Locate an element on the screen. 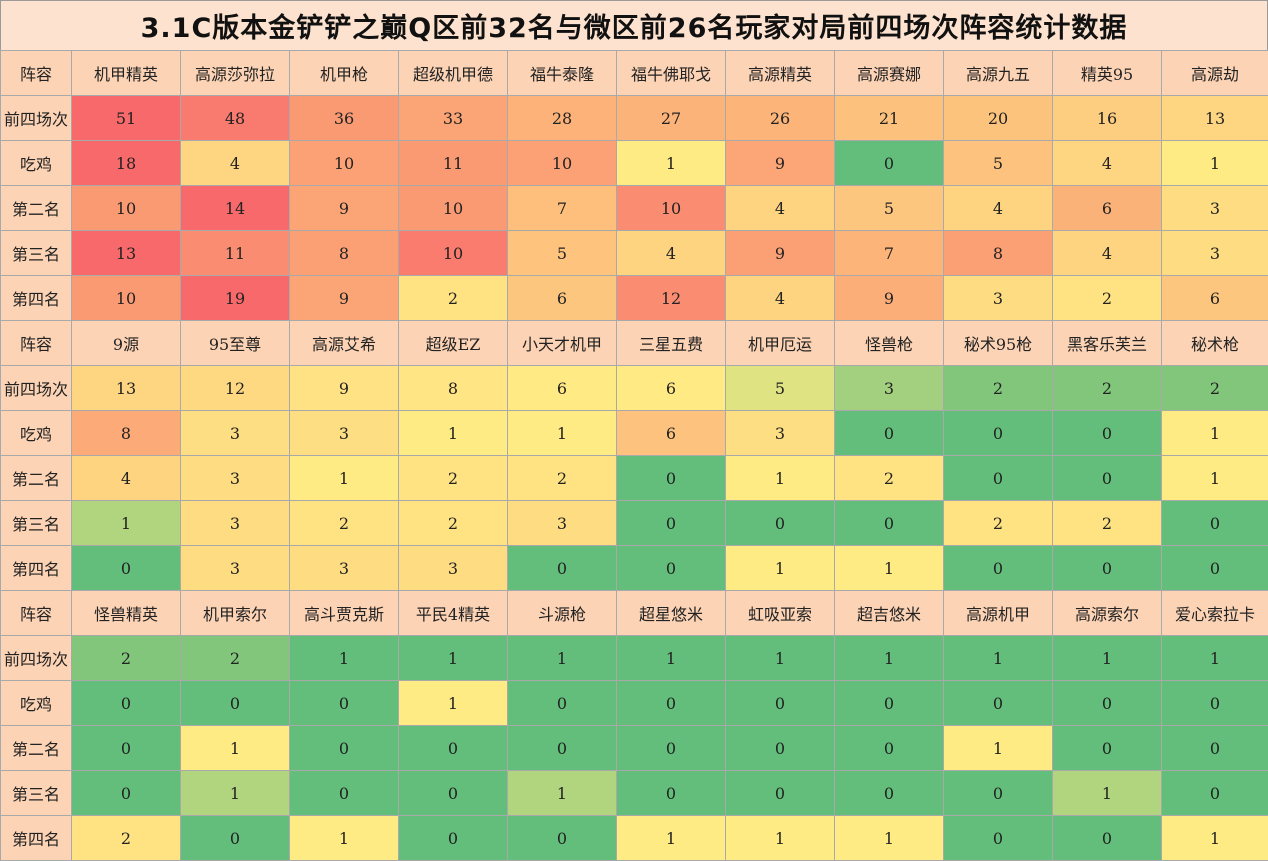 The width and height of the screenshot is (1268, 861). row-label: 第四名 is located at coordinates (36, 838).